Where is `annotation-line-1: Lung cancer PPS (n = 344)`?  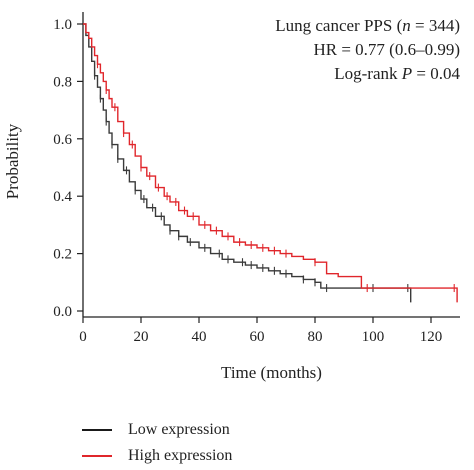
annotation-line-1: Lung cancer PPS (n = 344) is located at coordinates (367, 25).